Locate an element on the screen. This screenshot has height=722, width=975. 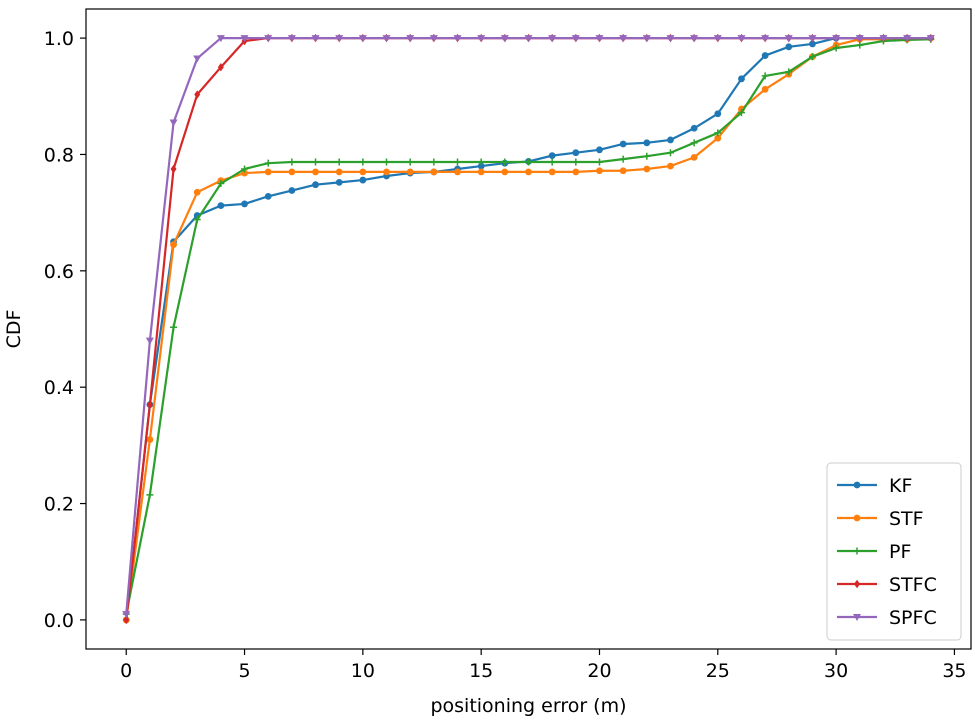
legend-label-kf: KF is located at coordinates (900, 486).